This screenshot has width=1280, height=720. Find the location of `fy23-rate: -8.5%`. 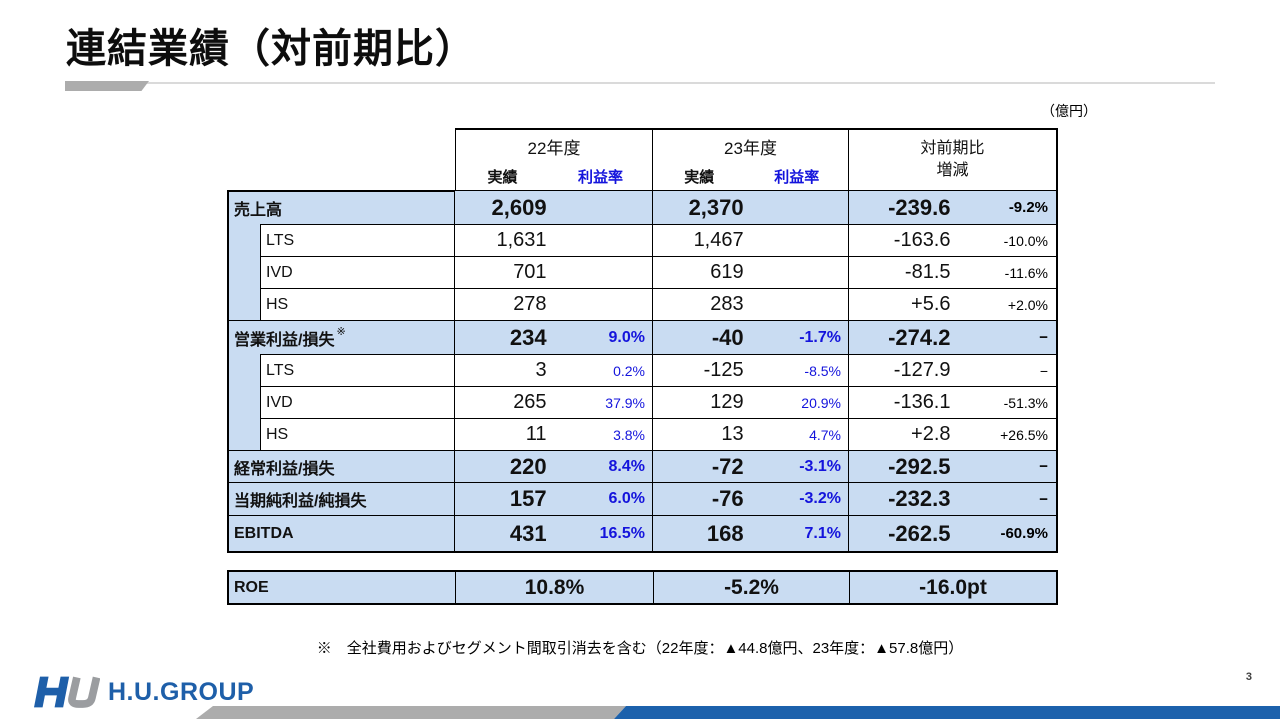

fy23-rate: -8.5% is located at coordinates (822, 370).